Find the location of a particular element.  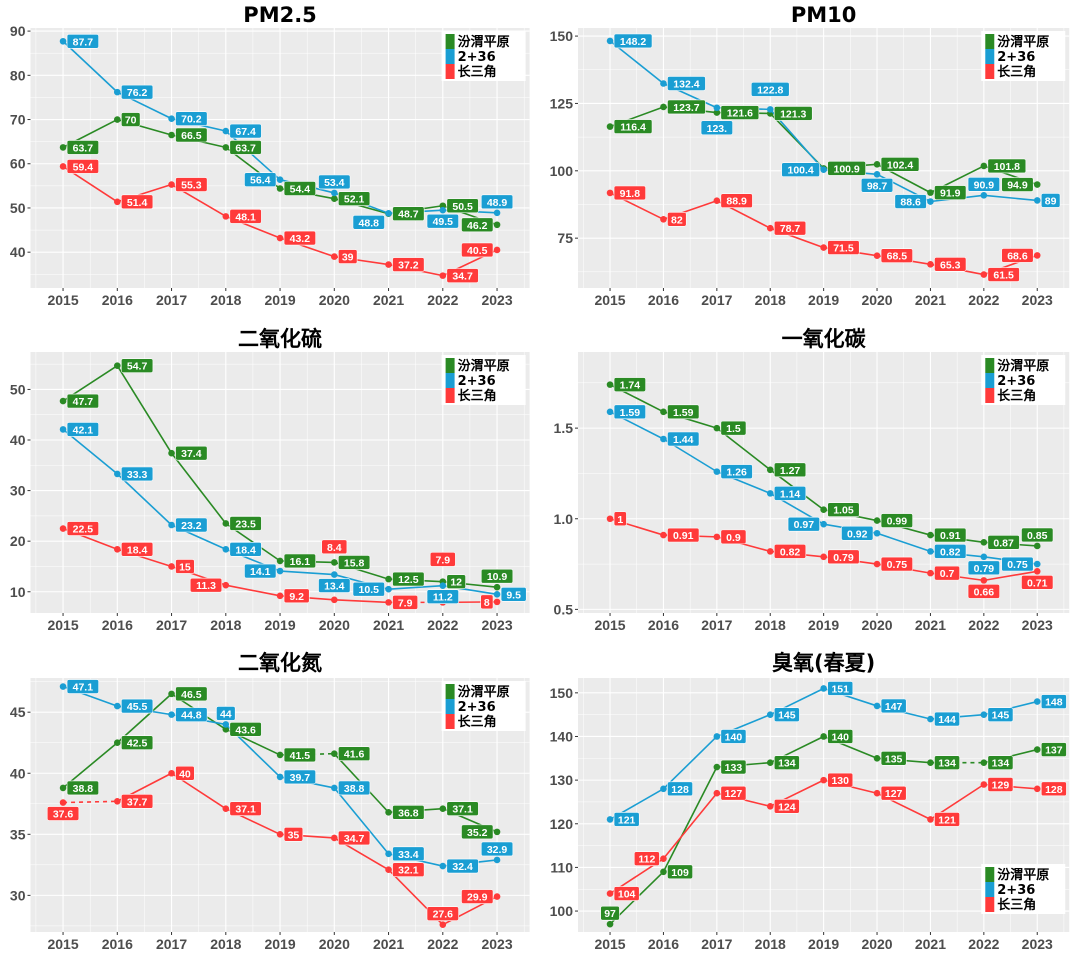

data-label: 0.97 is located at coordinates (803, 524).